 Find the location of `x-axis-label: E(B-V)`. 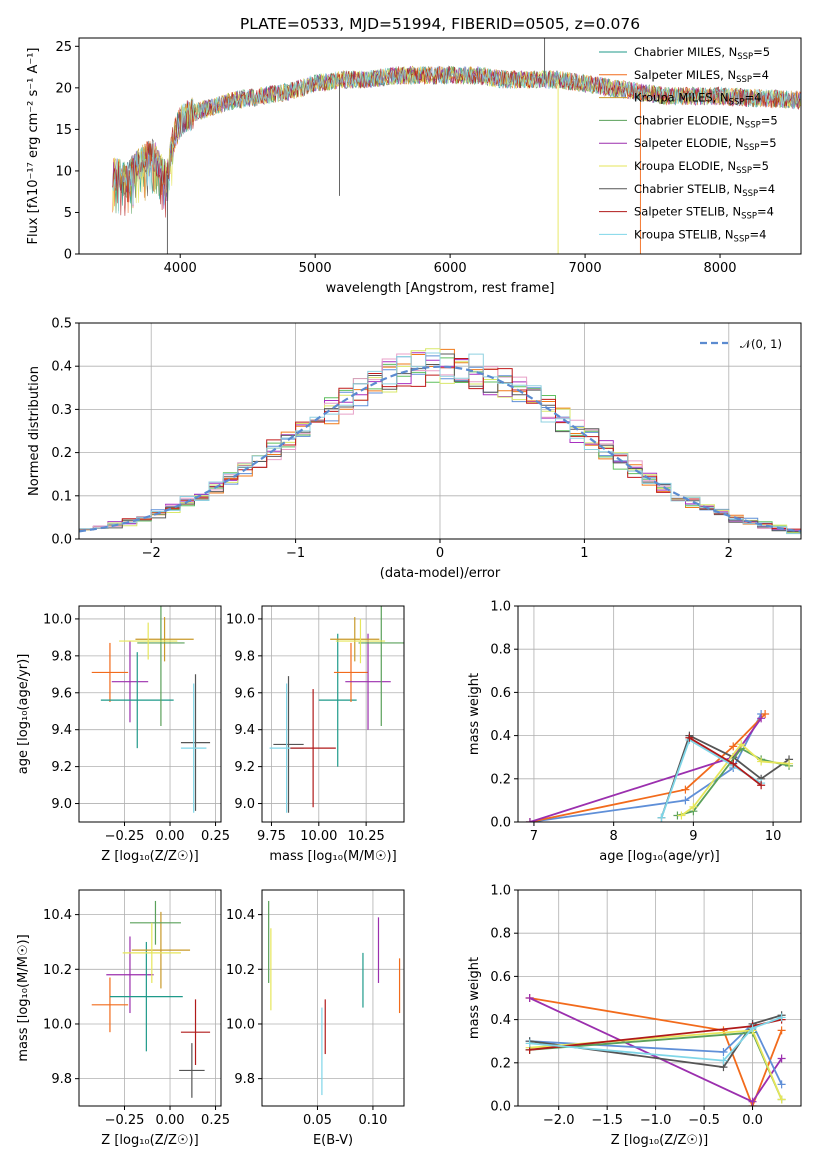

x-axis-label: E(B-V) is located at coordinates (333, 1140).